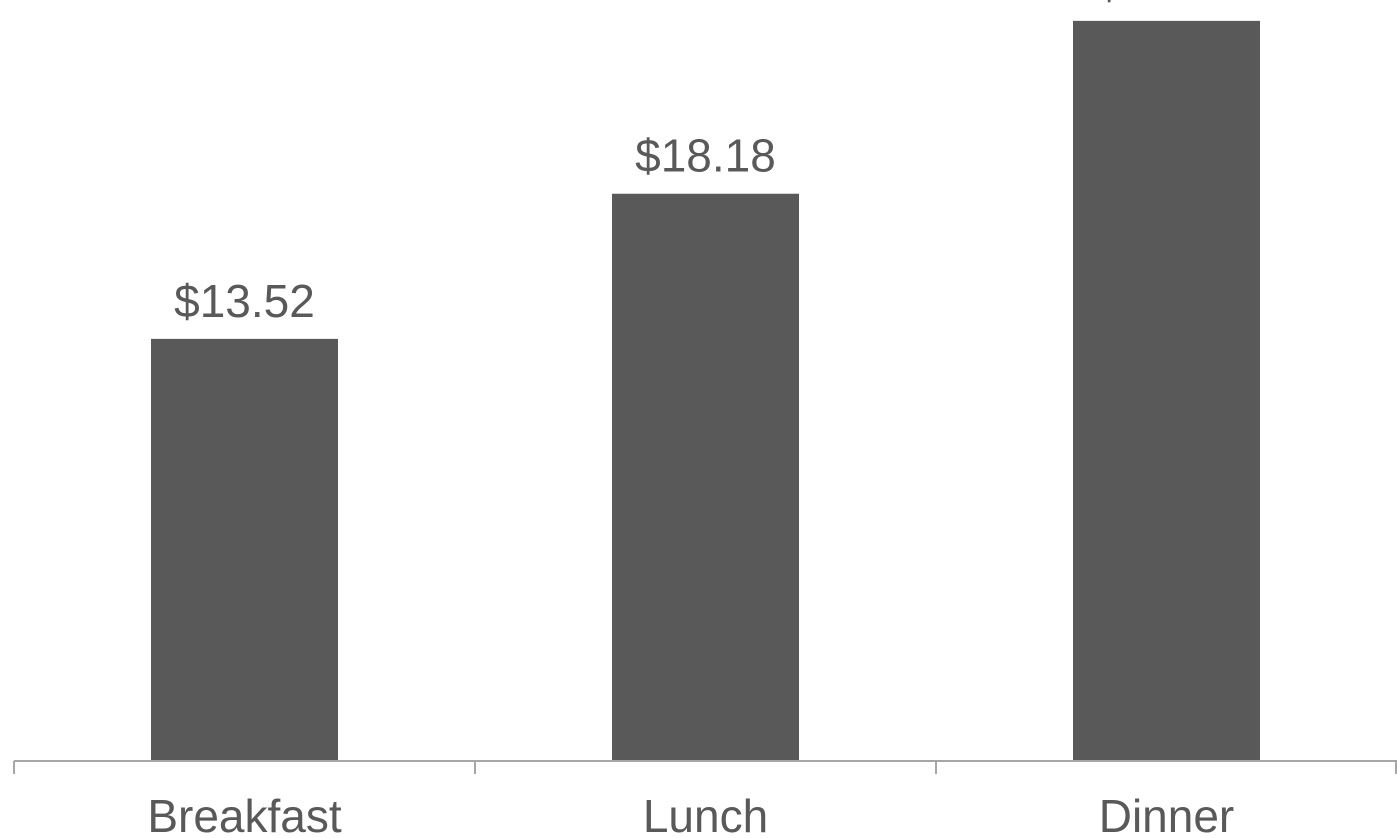 Image resolution: width=1397 pixels, height=838 pixels. I want to click on data-label-dinner: $23.73, so click(1166, 4).